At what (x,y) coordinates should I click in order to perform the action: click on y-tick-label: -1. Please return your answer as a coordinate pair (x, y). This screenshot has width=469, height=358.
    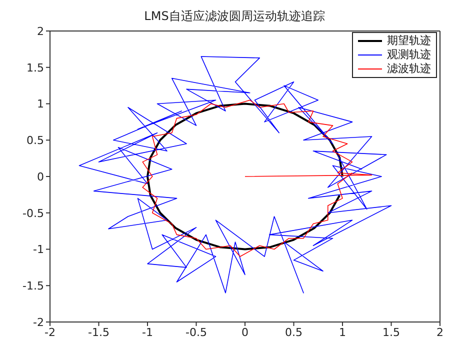
    Looking at the image, I should click on (38, 249).